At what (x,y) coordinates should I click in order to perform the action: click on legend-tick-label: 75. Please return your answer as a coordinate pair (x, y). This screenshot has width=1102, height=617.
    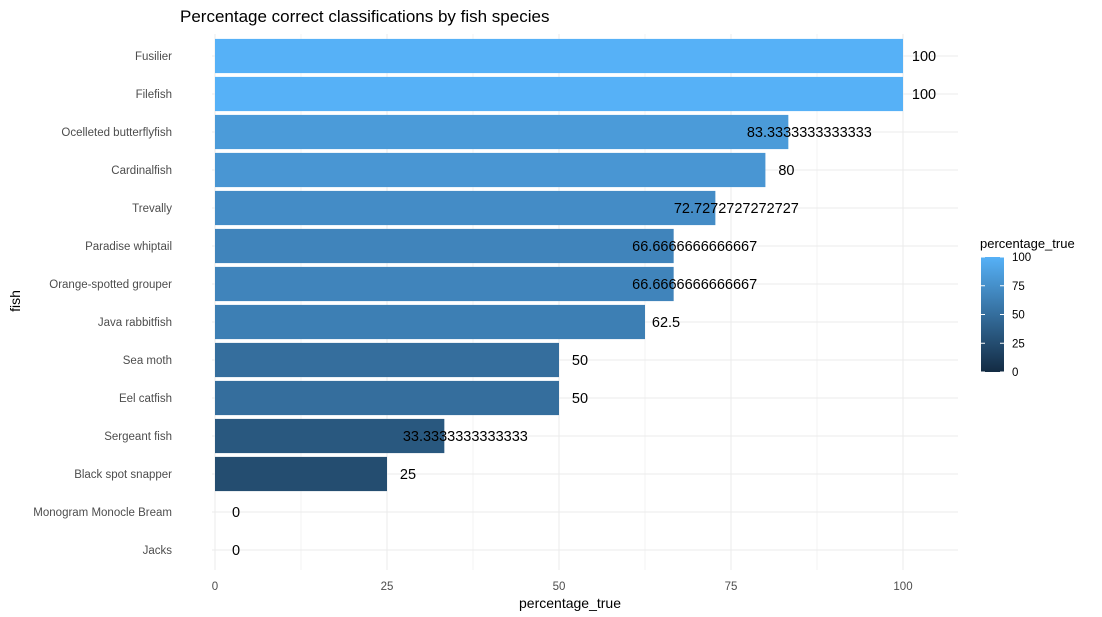
    Looking at the image, I should click on (1018, 287).